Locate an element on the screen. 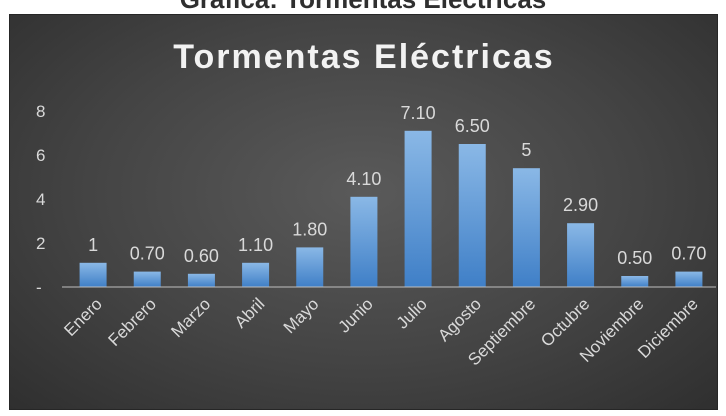  y-tick-label: 8 is located at coordinates (40, 111).